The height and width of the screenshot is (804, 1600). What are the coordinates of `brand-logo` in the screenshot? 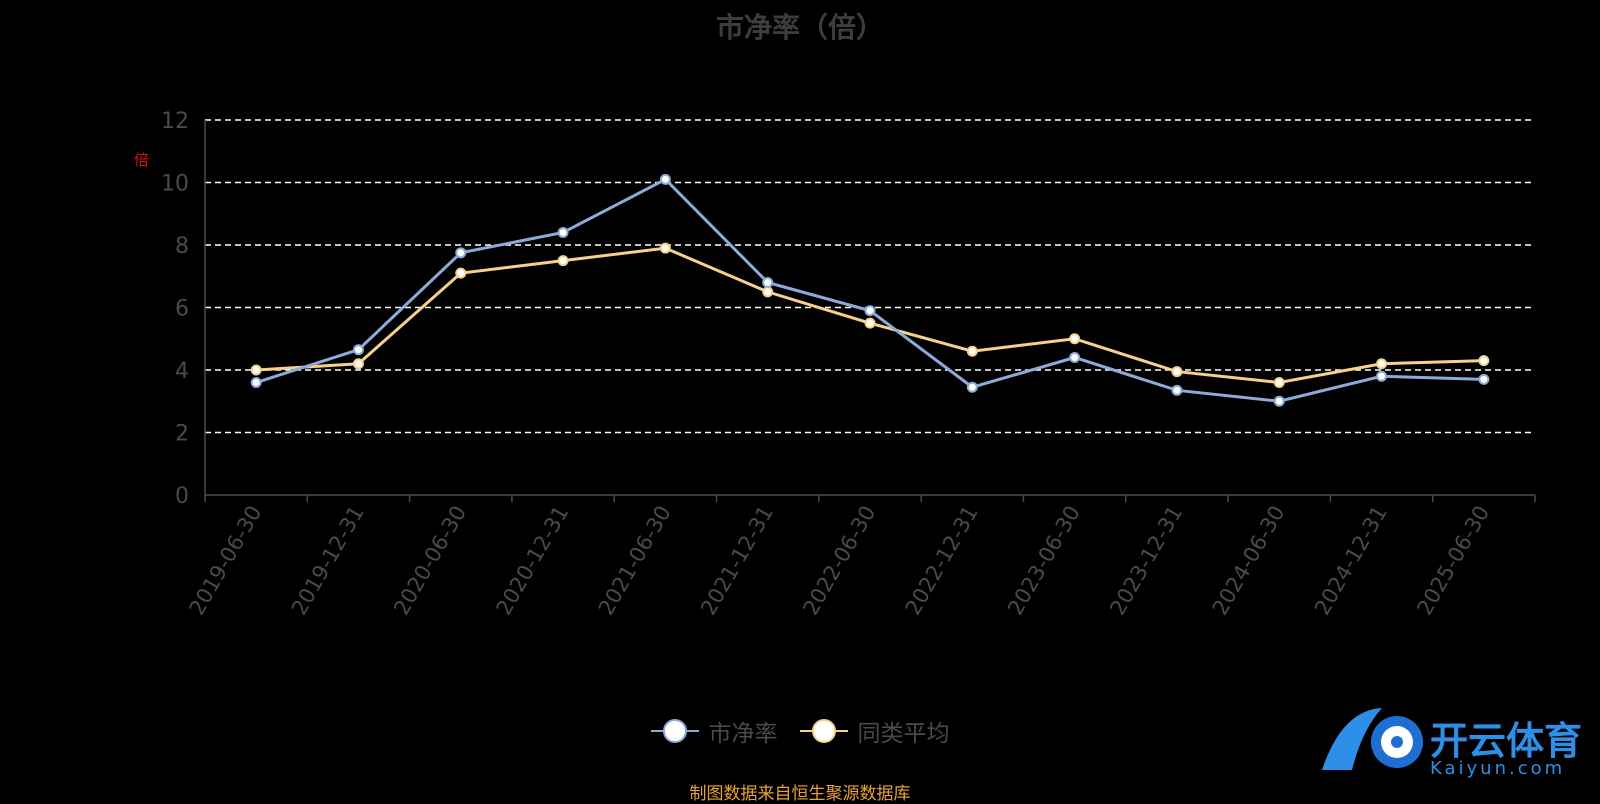 It's located at (1372, 739).